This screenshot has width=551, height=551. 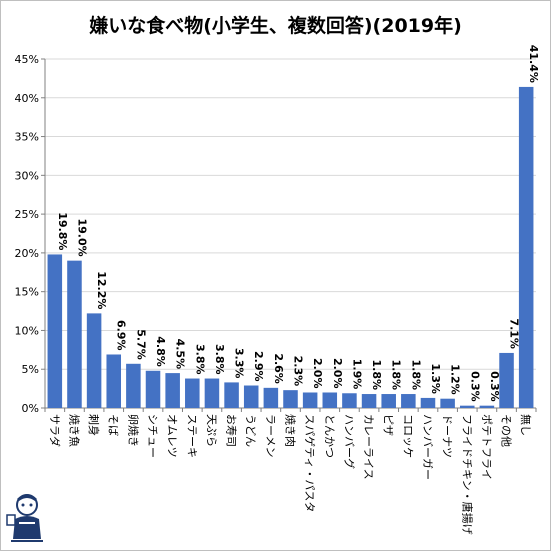 What do you see at coordinates (27, 253) in the screenshot?
I see `y-tick-label: 20%` at bounding box center [27, 253].